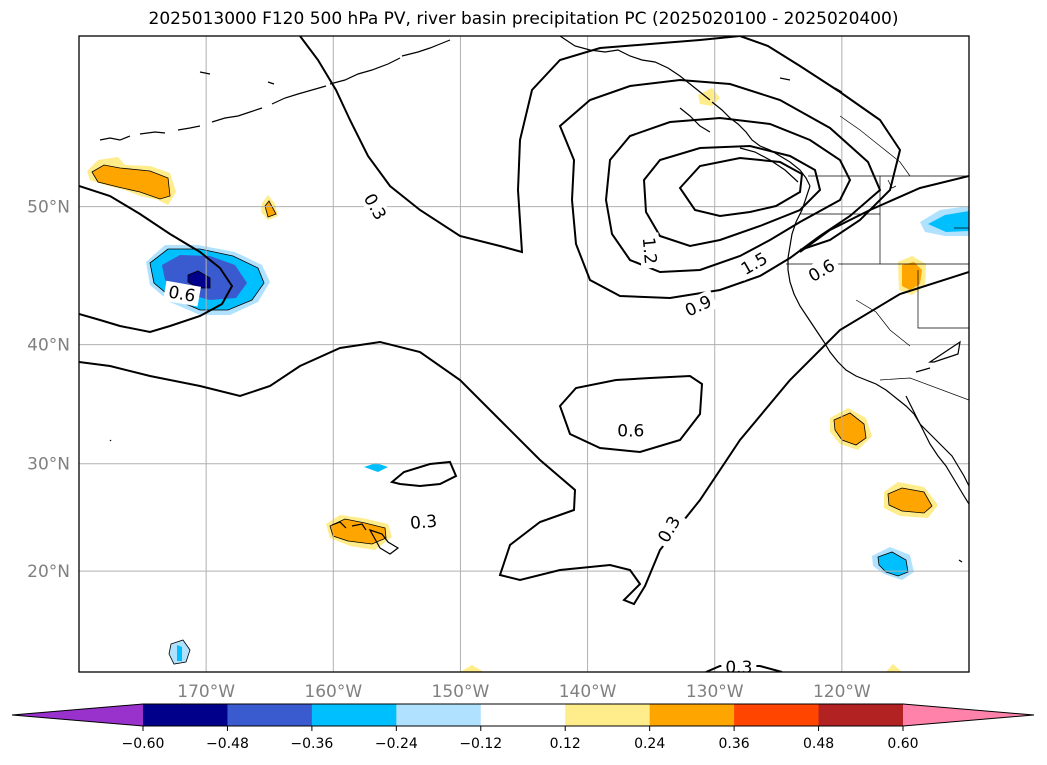 This screenshot has width=1047, height=765. What do you see at coordinates (77, 715) in the screenshot?
I see `colorbar-extend-low` at bounding box center [77, 715].